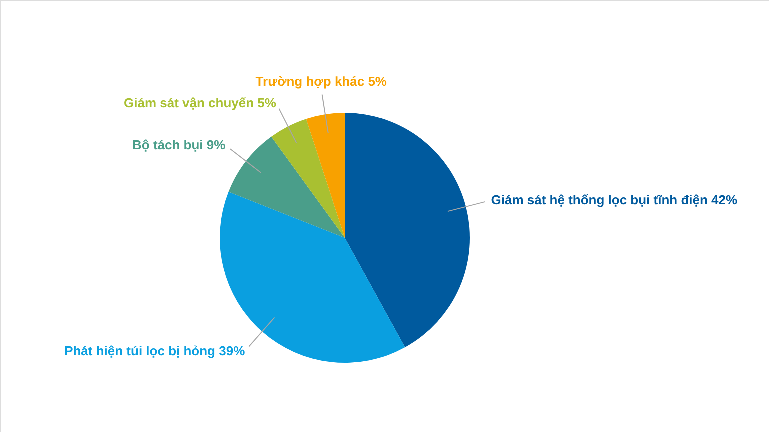  What do you see at coordinates (614, 200) in the screenshot?
I see `slice-label: Giám sát hệ thống lọc bụi tĩnh điện 42%` at bounding box center [614, 200].